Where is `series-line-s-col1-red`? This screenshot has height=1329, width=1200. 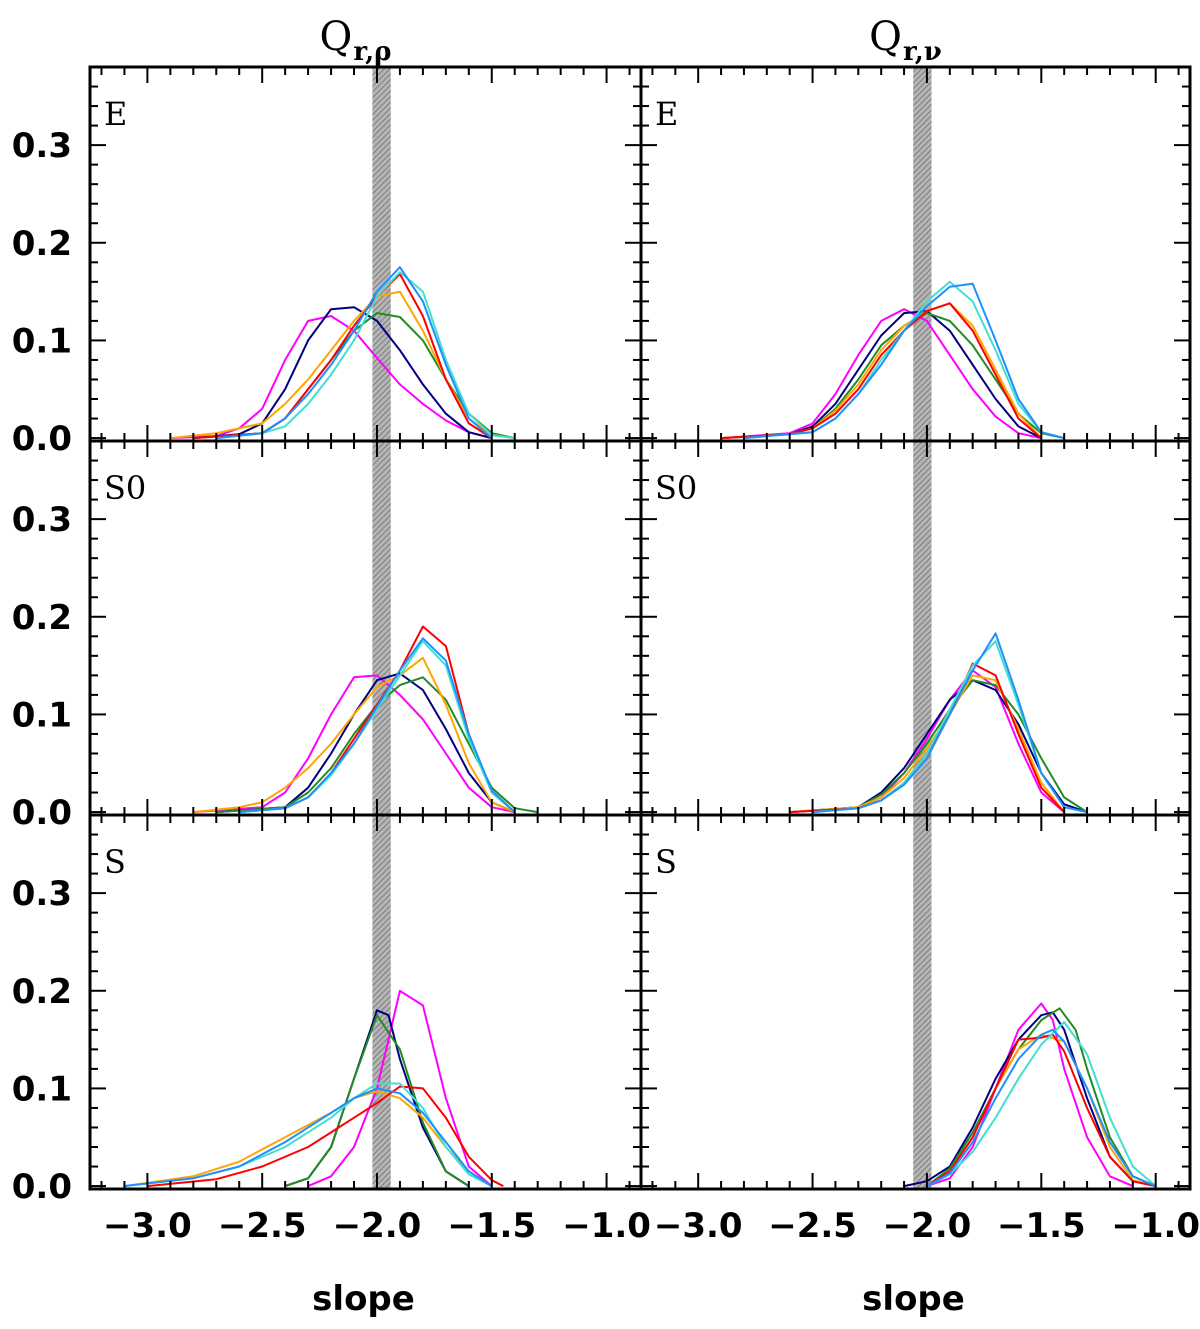 series-line-s-col1-red is located at coordinates (1041, 1110).